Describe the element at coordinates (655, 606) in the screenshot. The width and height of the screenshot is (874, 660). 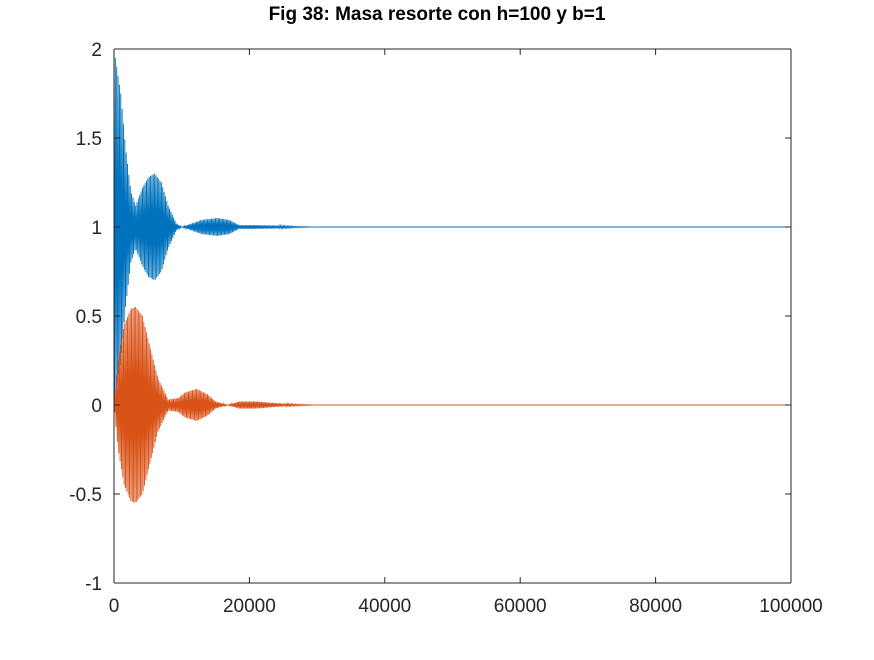
I see `x-tick-label: 80000` at that location.